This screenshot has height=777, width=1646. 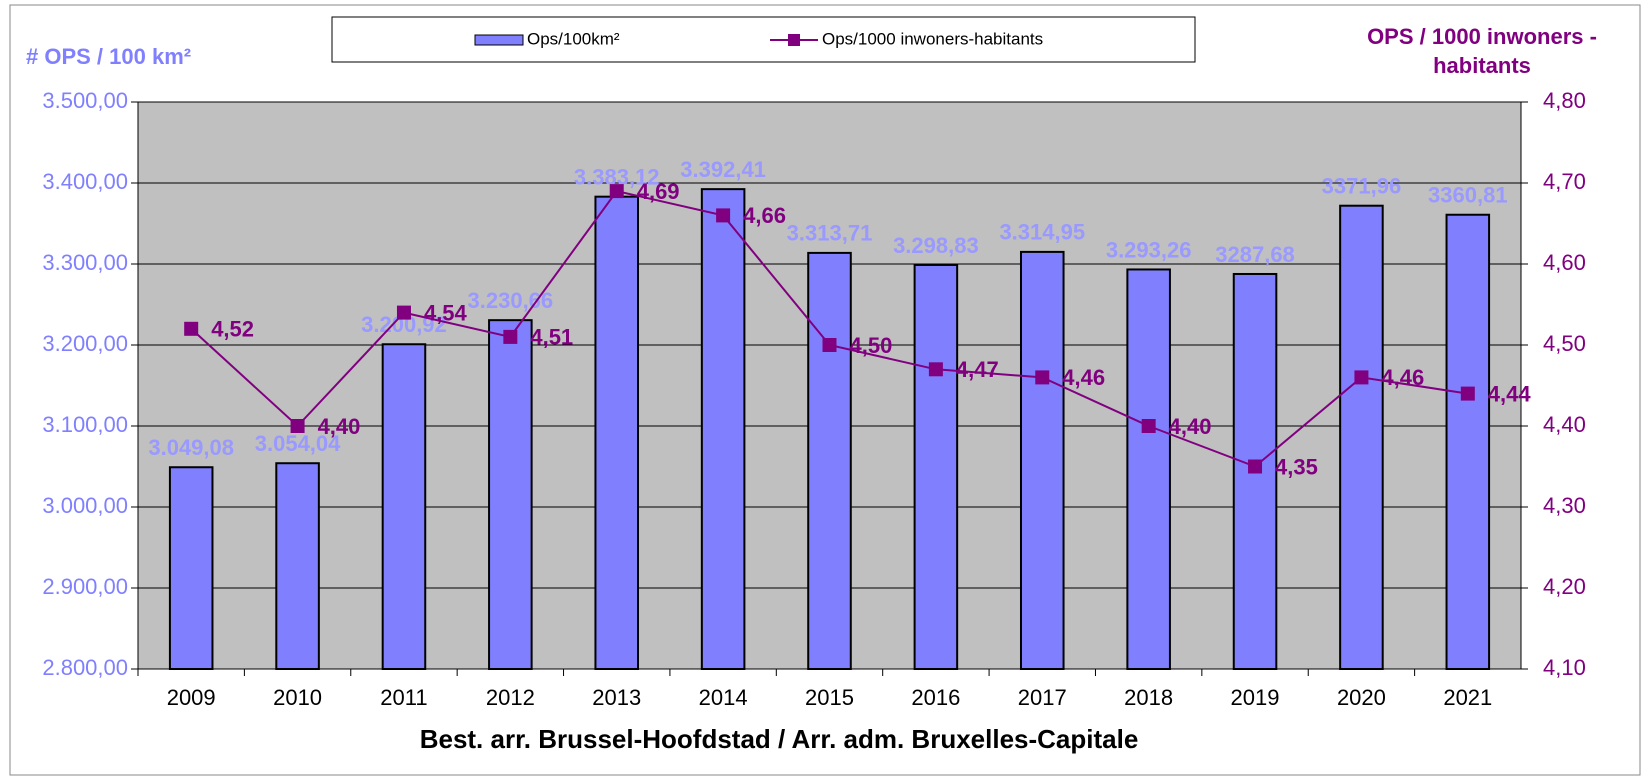 I want to click on line-value-label: 4,50, so click(x=871, y=345).